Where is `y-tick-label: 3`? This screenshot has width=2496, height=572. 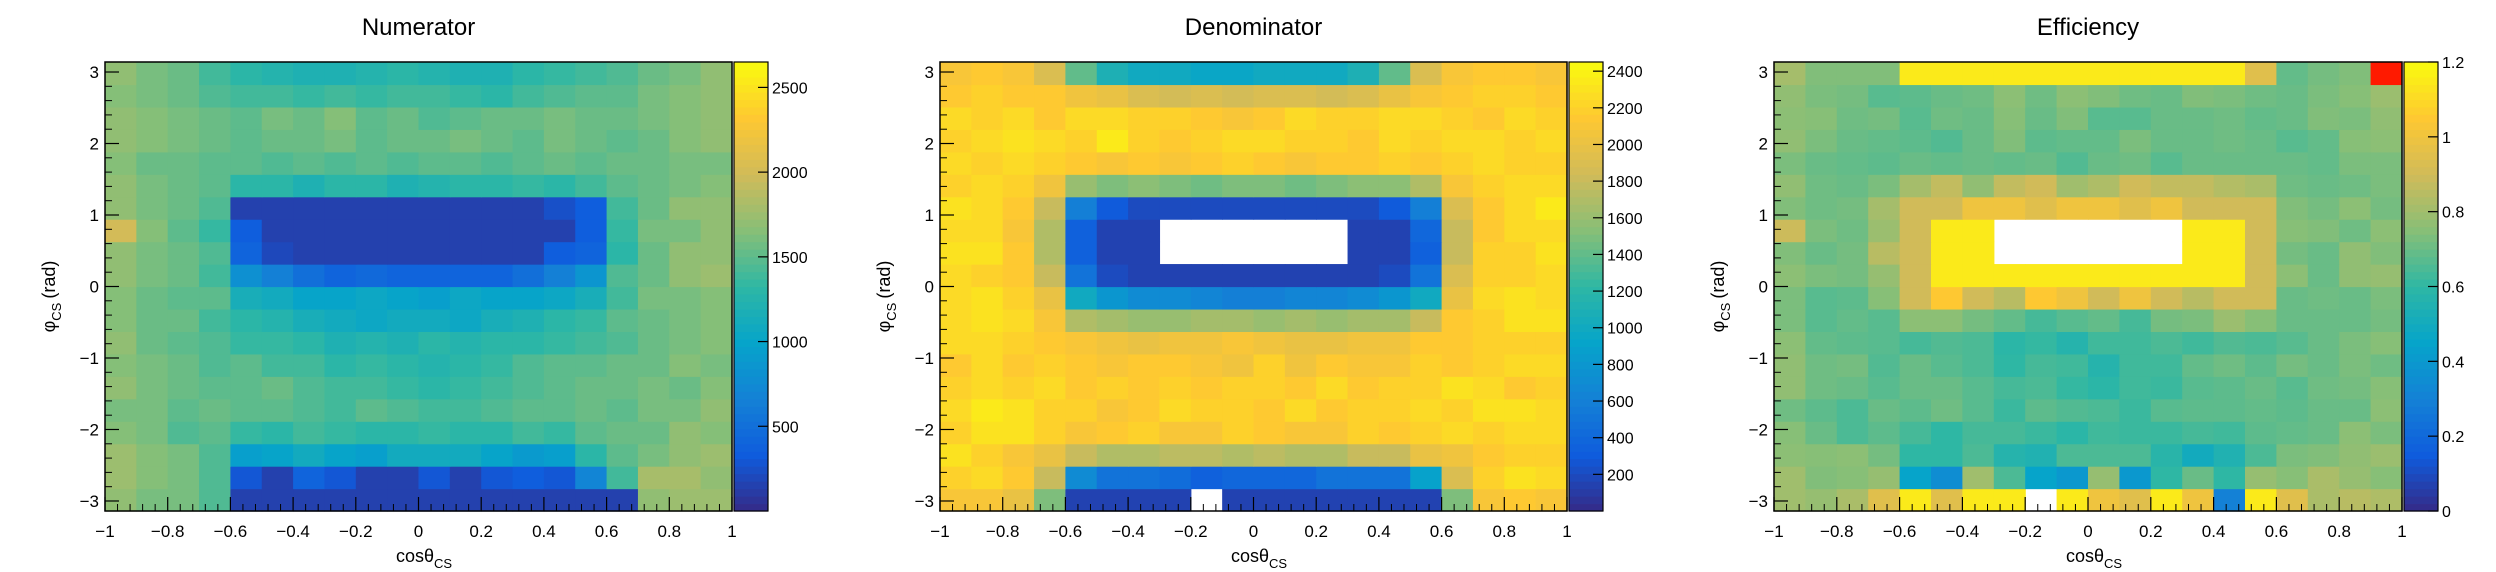 y-tick-label: 3 is located at coordinates (1763, 72).